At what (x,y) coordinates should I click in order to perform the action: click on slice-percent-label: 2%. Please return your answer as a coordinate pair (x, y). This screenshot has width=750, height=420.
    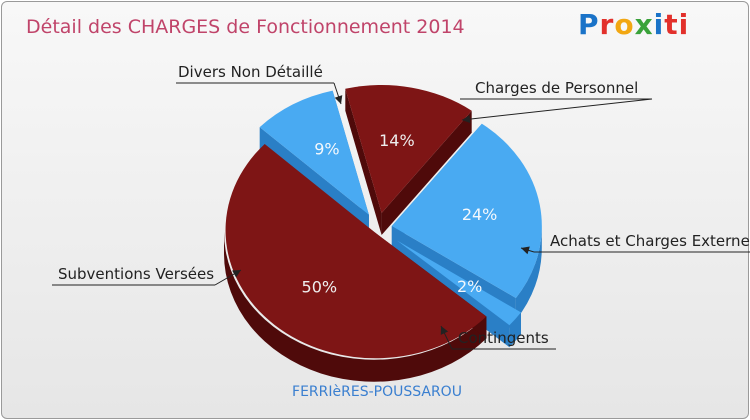
    Looking at the image, I should click on (469, 286).